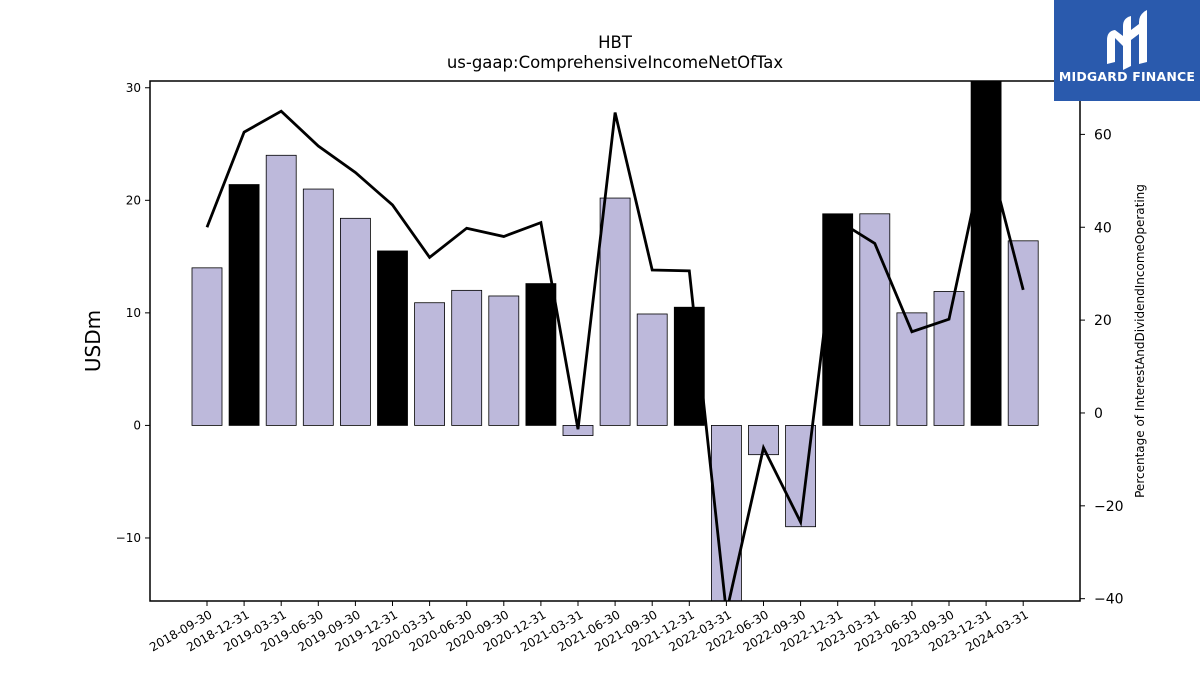 This screenshot has width=1200, height=675. What do you see at coordinates (1098, 414) in the screenshot?
I see `y2-tick-label-0: 0` at bounding box center [1098, 414].